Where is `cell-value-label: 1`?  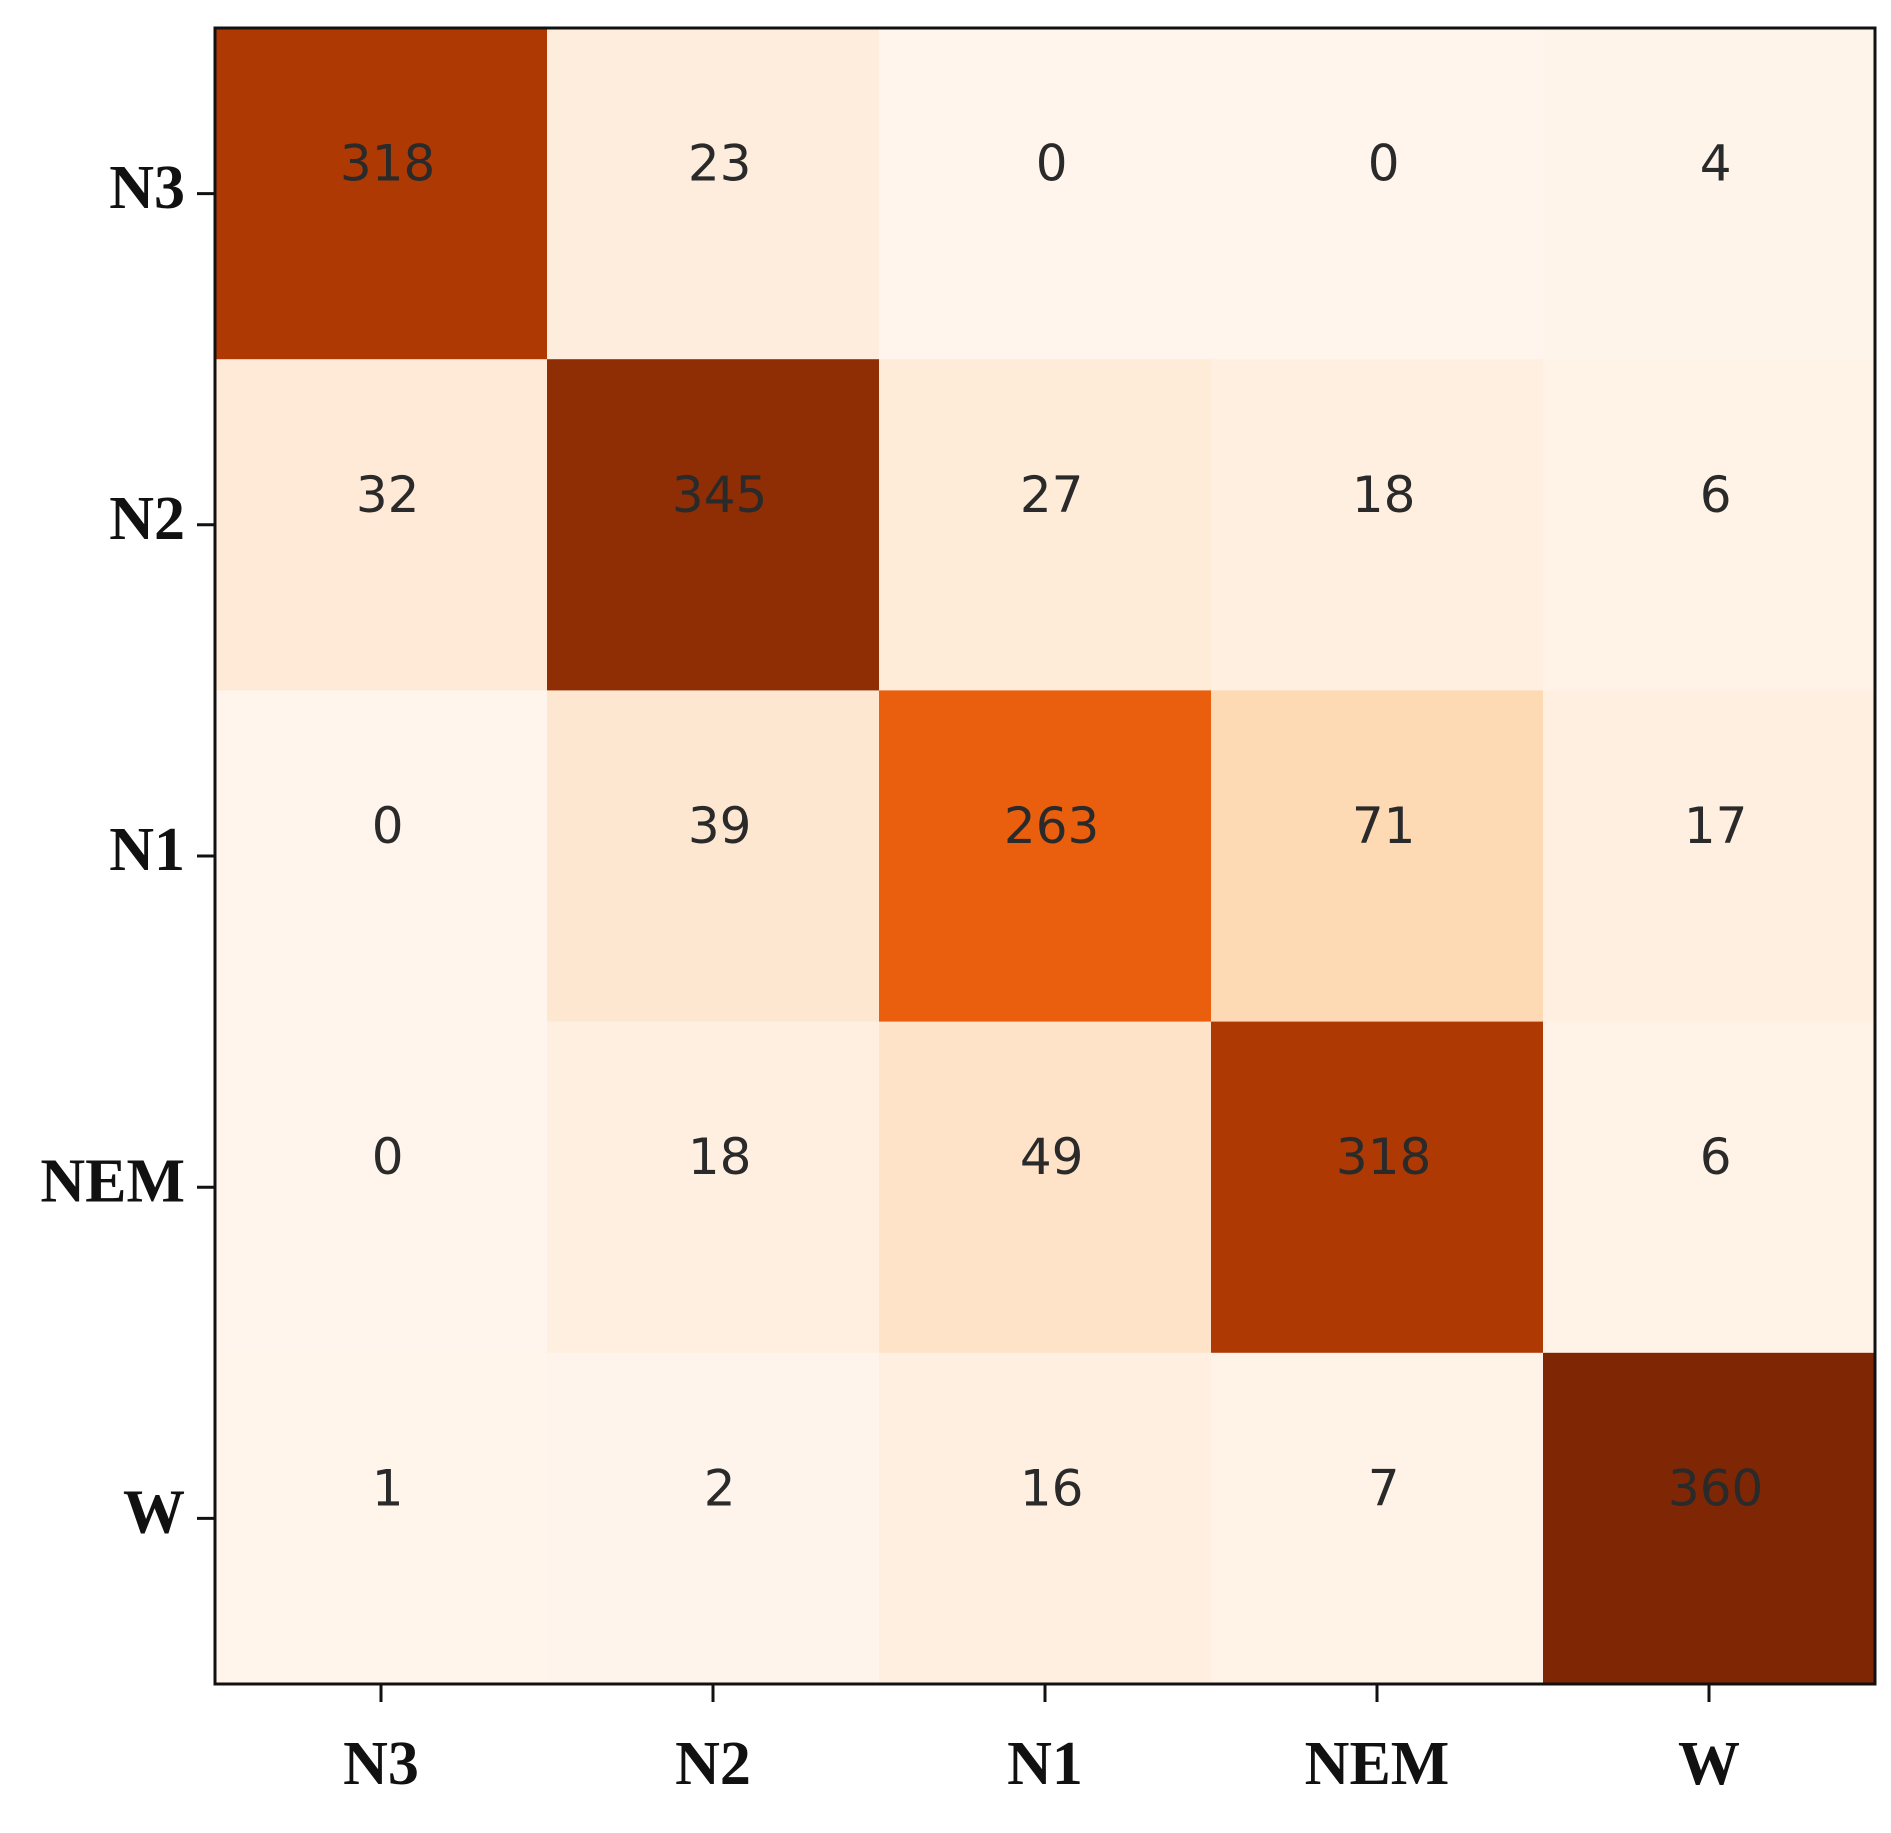
cell-value-label: 1 is located at coordinates (388, 1488).